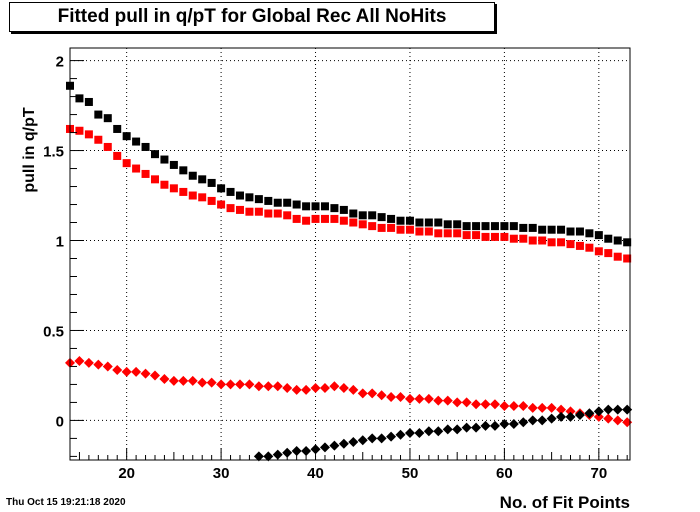 This screenshot has width=700, height=512. I want to click on y-tick-label: 0, so click(60, 421).